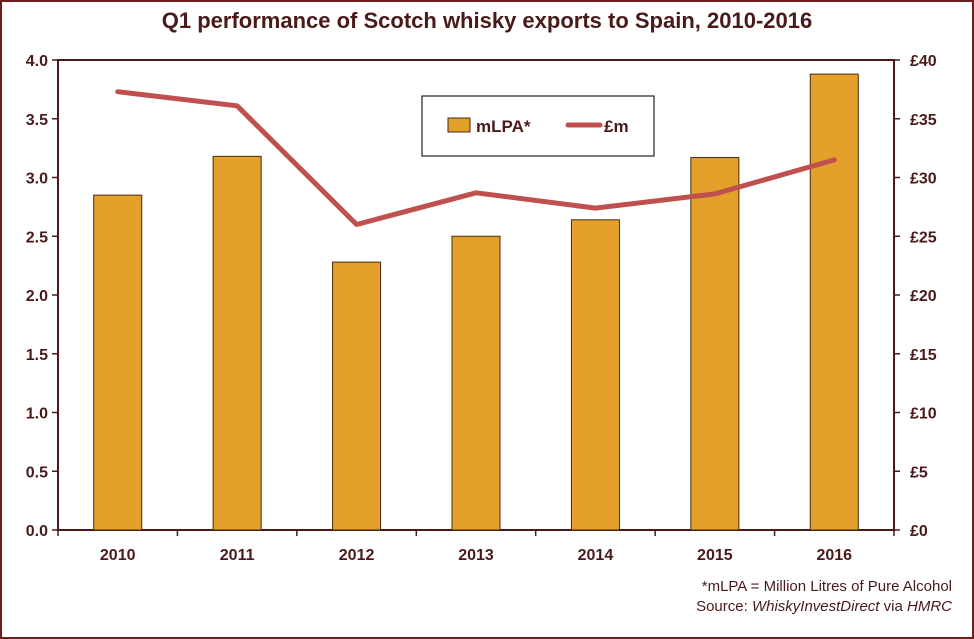 This screenshot has width=974, height=639. Describe the element at coordinates (118, 555) in the screenshot. I see `x-tick-label: 2010` at that location.